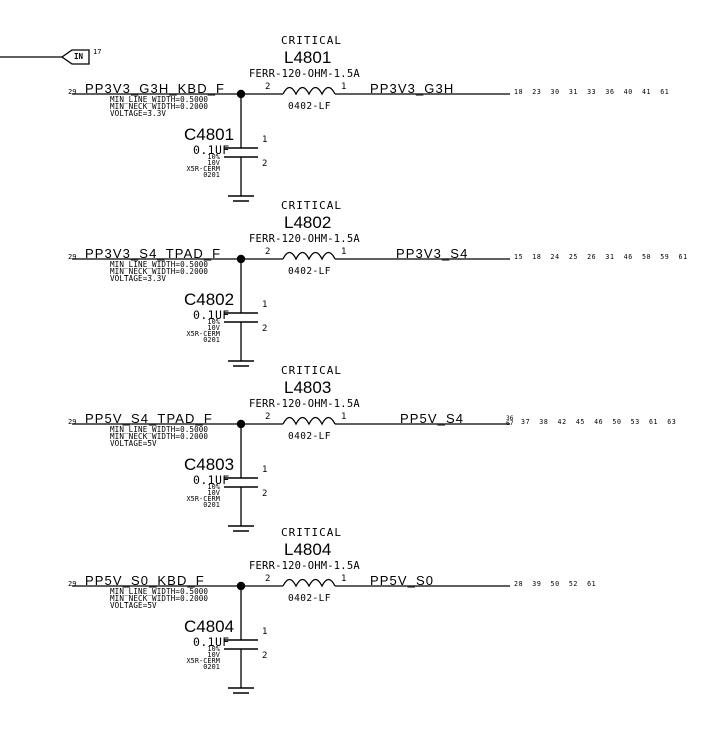 Image resolution: width=706 pixels, height=738 pixels. Describe the element at coordinates (309, 583) in the screenshot. I see `s4-inductor-coil` at that location.